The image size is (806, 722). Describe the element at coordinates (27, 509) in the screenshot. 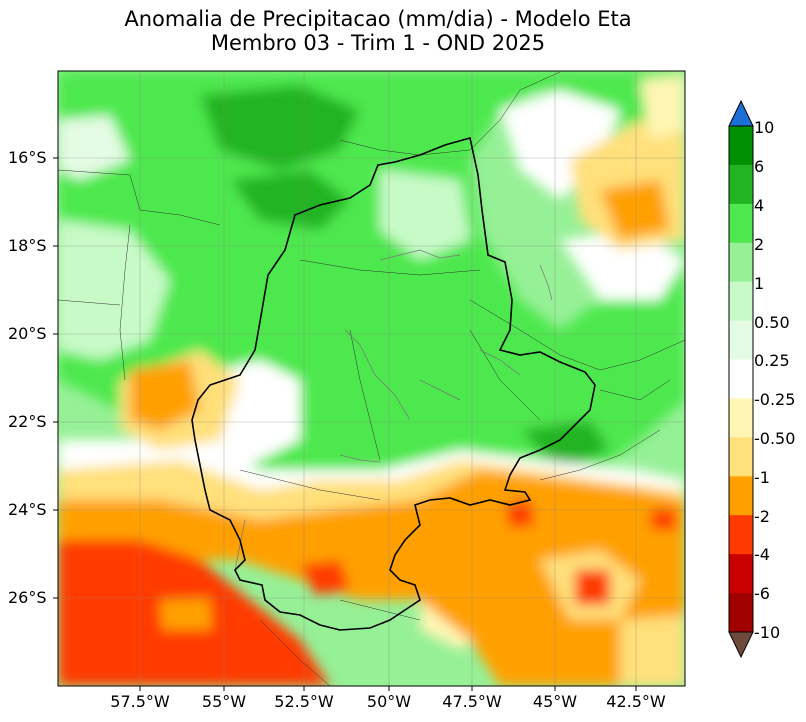

I see `lat-tick-label: 24°S` at that location.